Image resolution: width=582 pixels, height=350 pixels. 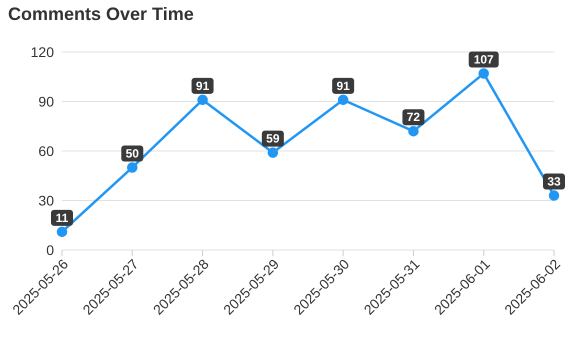 I want to click on data-label: 59, so click(x=273, y=139).